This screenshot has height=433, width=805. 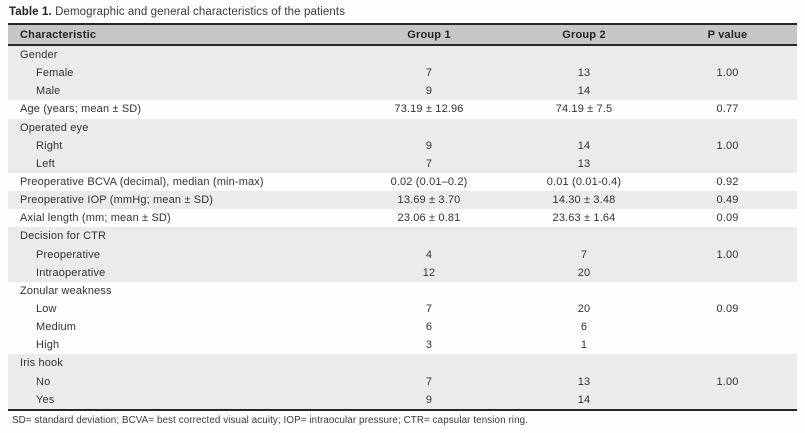 I want to click on cell-group-2: 74.19 ± 7.5, so click(x=584, y=109).